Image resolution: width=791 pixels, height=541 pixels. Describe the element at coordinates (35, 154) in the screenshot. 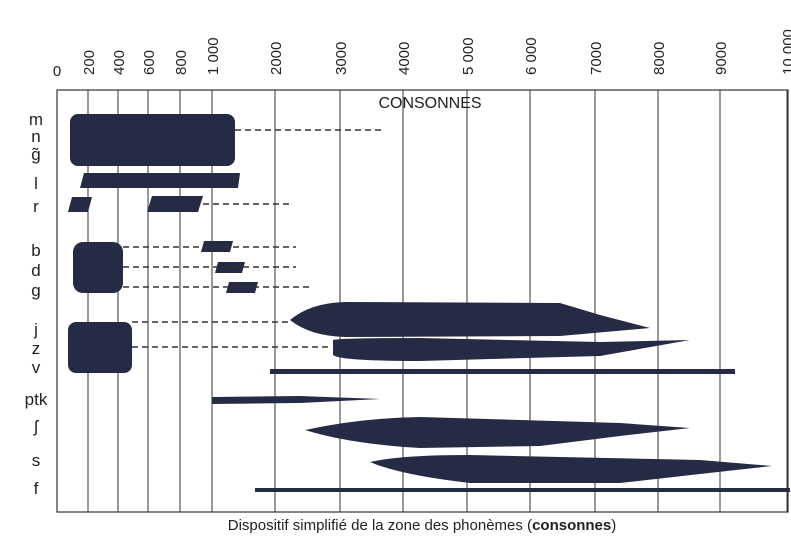

I see `phoneme-label: g̃` at that location.